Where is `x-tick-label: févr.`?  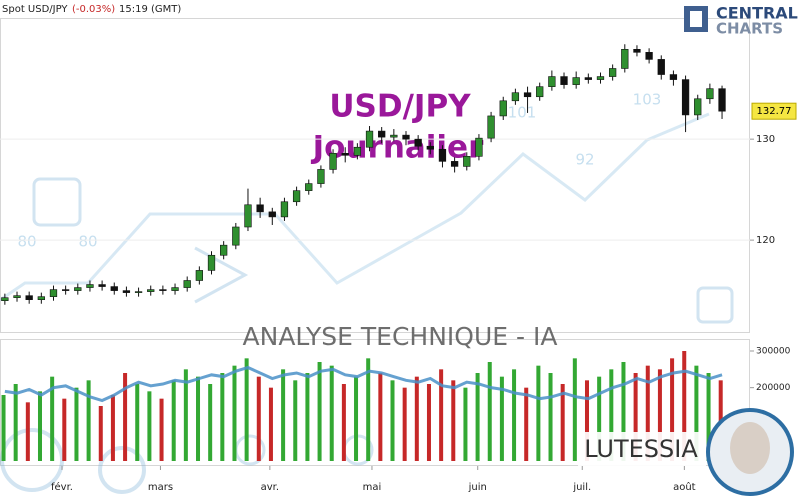
x-tick-label: févr. is located at coordinates (62, 487).